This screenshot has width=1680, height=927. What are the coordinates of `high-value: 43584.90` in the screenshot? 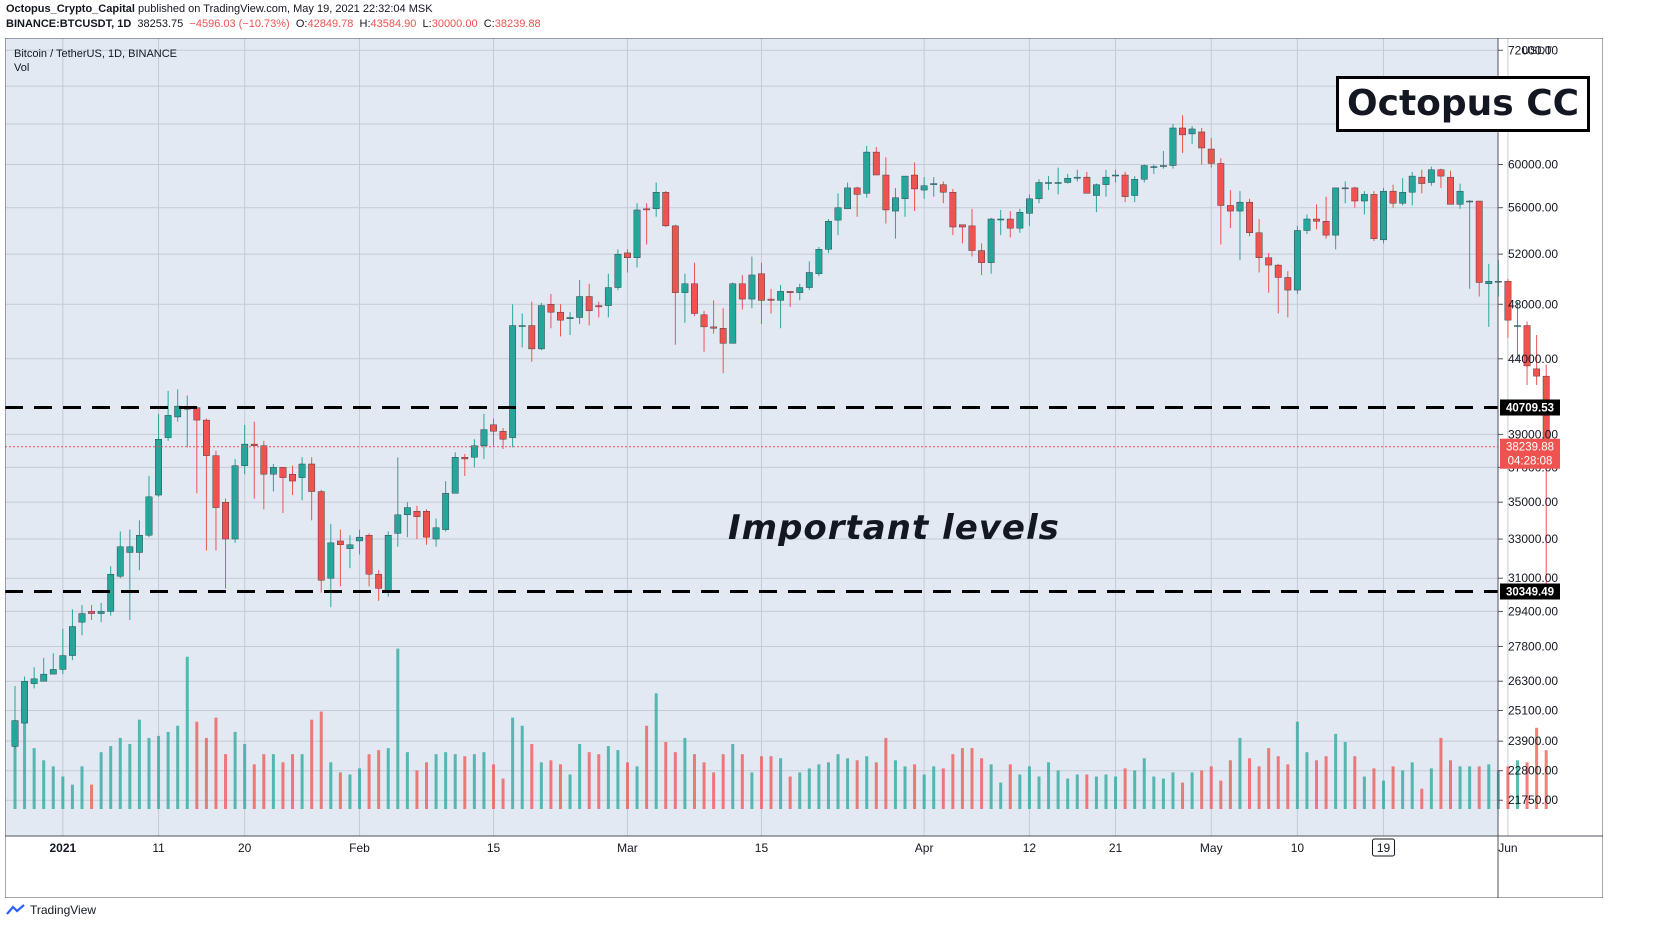 It's located at (393, 24).